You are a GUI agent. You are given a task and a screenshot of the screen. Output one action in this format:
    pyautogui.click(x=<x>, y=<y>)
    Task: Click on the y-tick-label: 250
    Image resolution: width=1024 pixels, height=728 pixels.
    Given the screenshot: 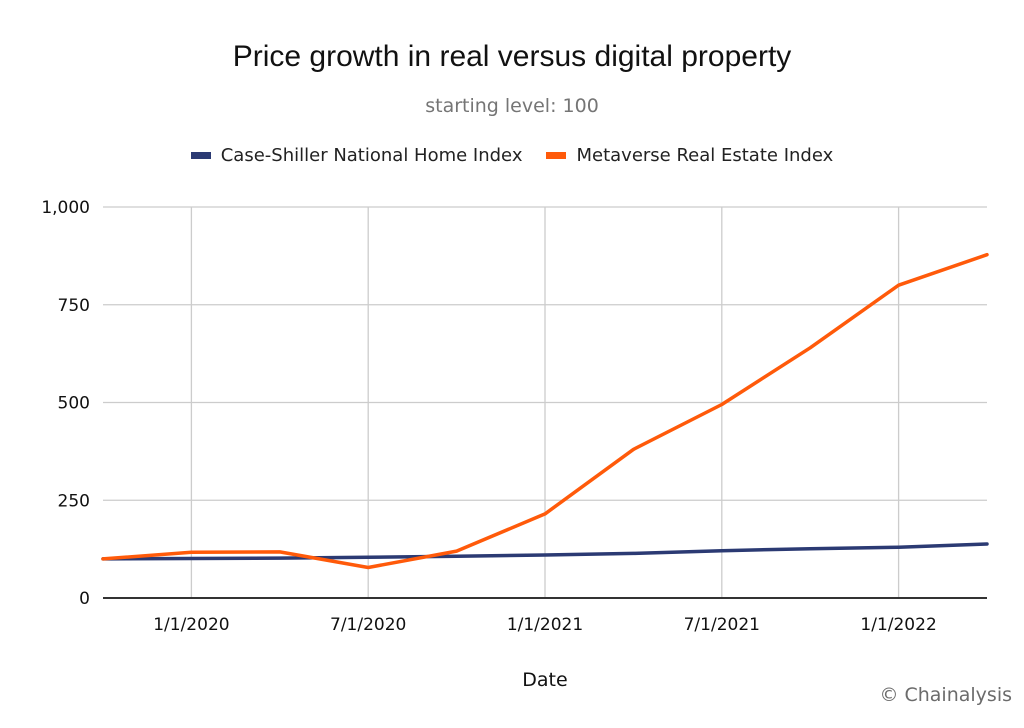 What is the action you would take?
    pyautogui.click(x=74, y=501)
    